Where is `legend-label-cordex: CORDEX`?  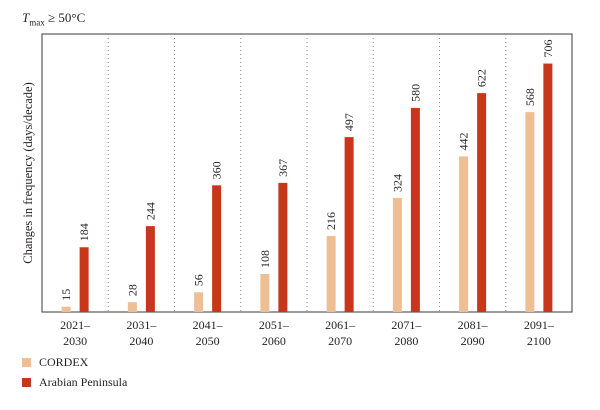
legend-label-cordex: CORDEX is located at coordinates (64, 362).